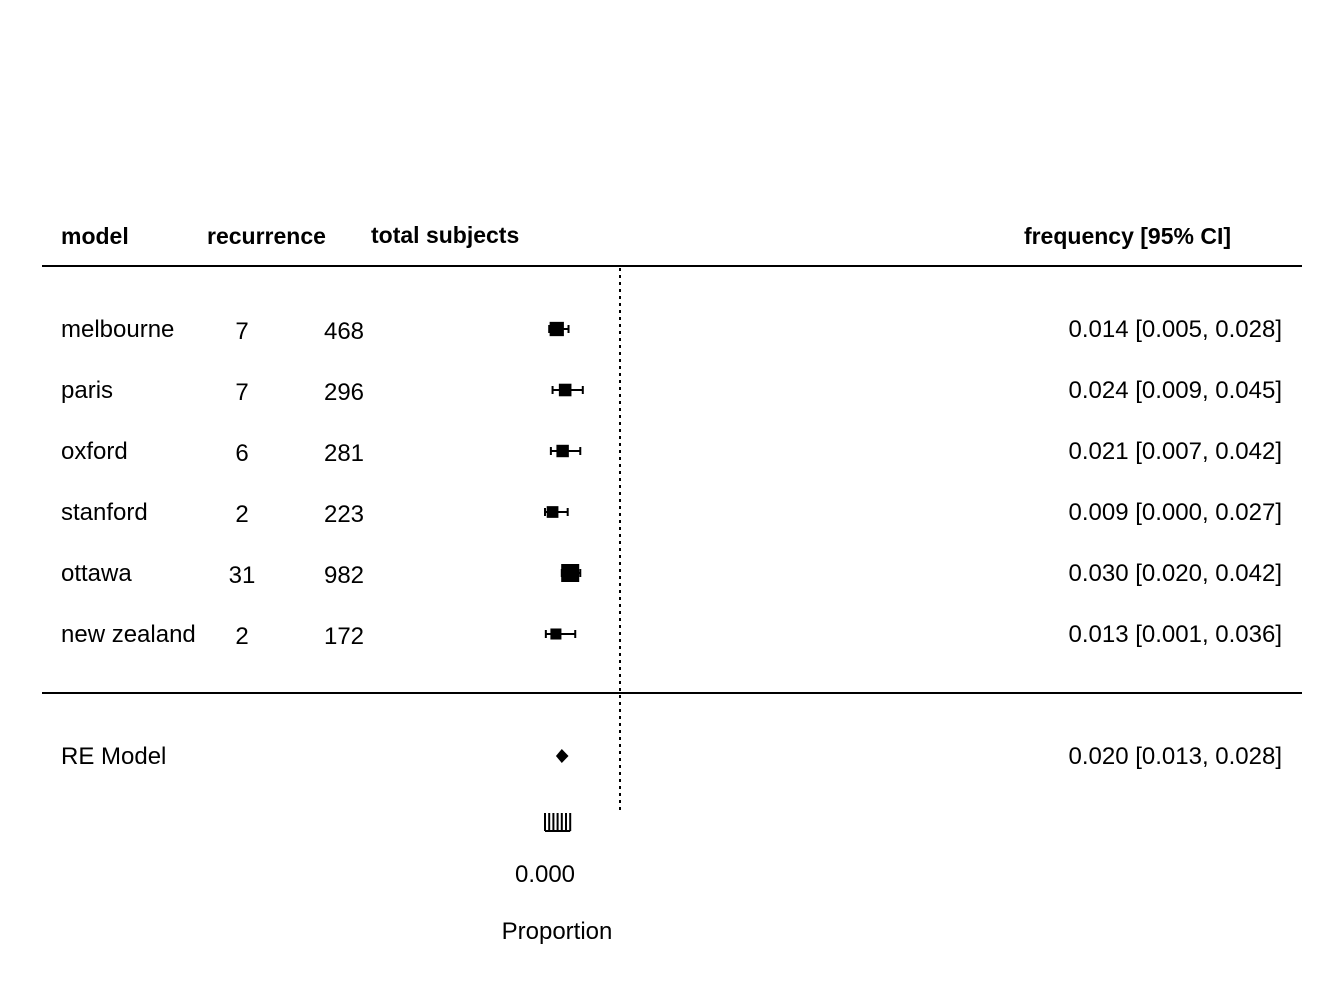  Describe the element at coordinates (671, 330) in the screenshot. I see `study-row: melbourne 7 468 0.014 [0.005, 0.028]` at that location.